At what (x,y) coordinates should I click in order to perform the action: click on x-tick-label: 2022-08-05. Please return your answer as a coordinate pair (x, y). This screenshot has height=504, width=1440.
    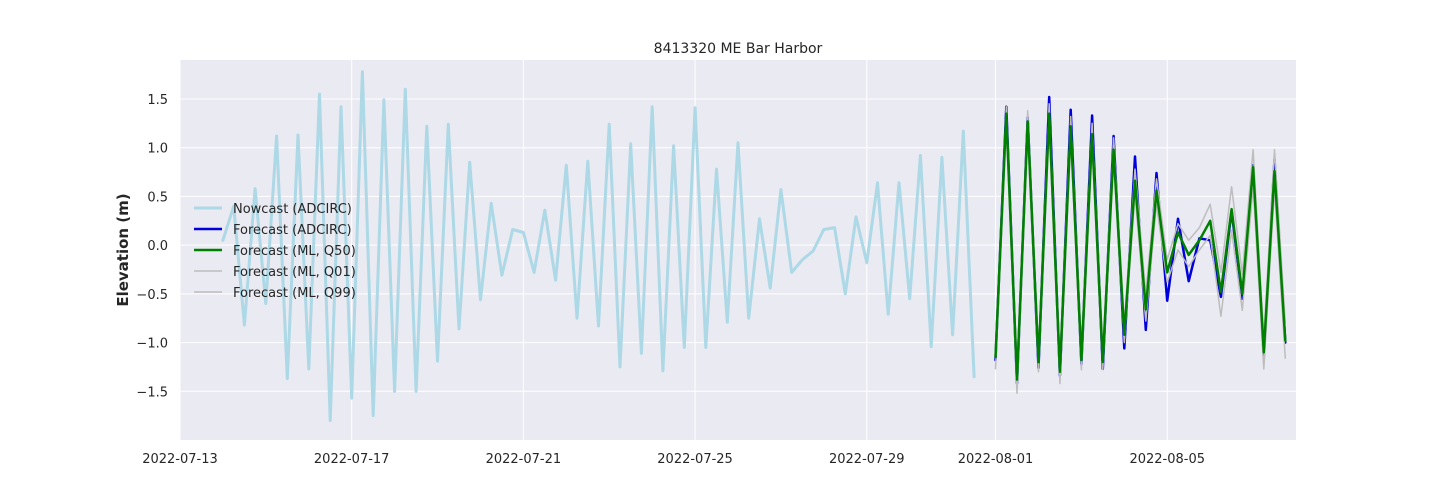
    Looking at the image, I should click on (1167, 459).